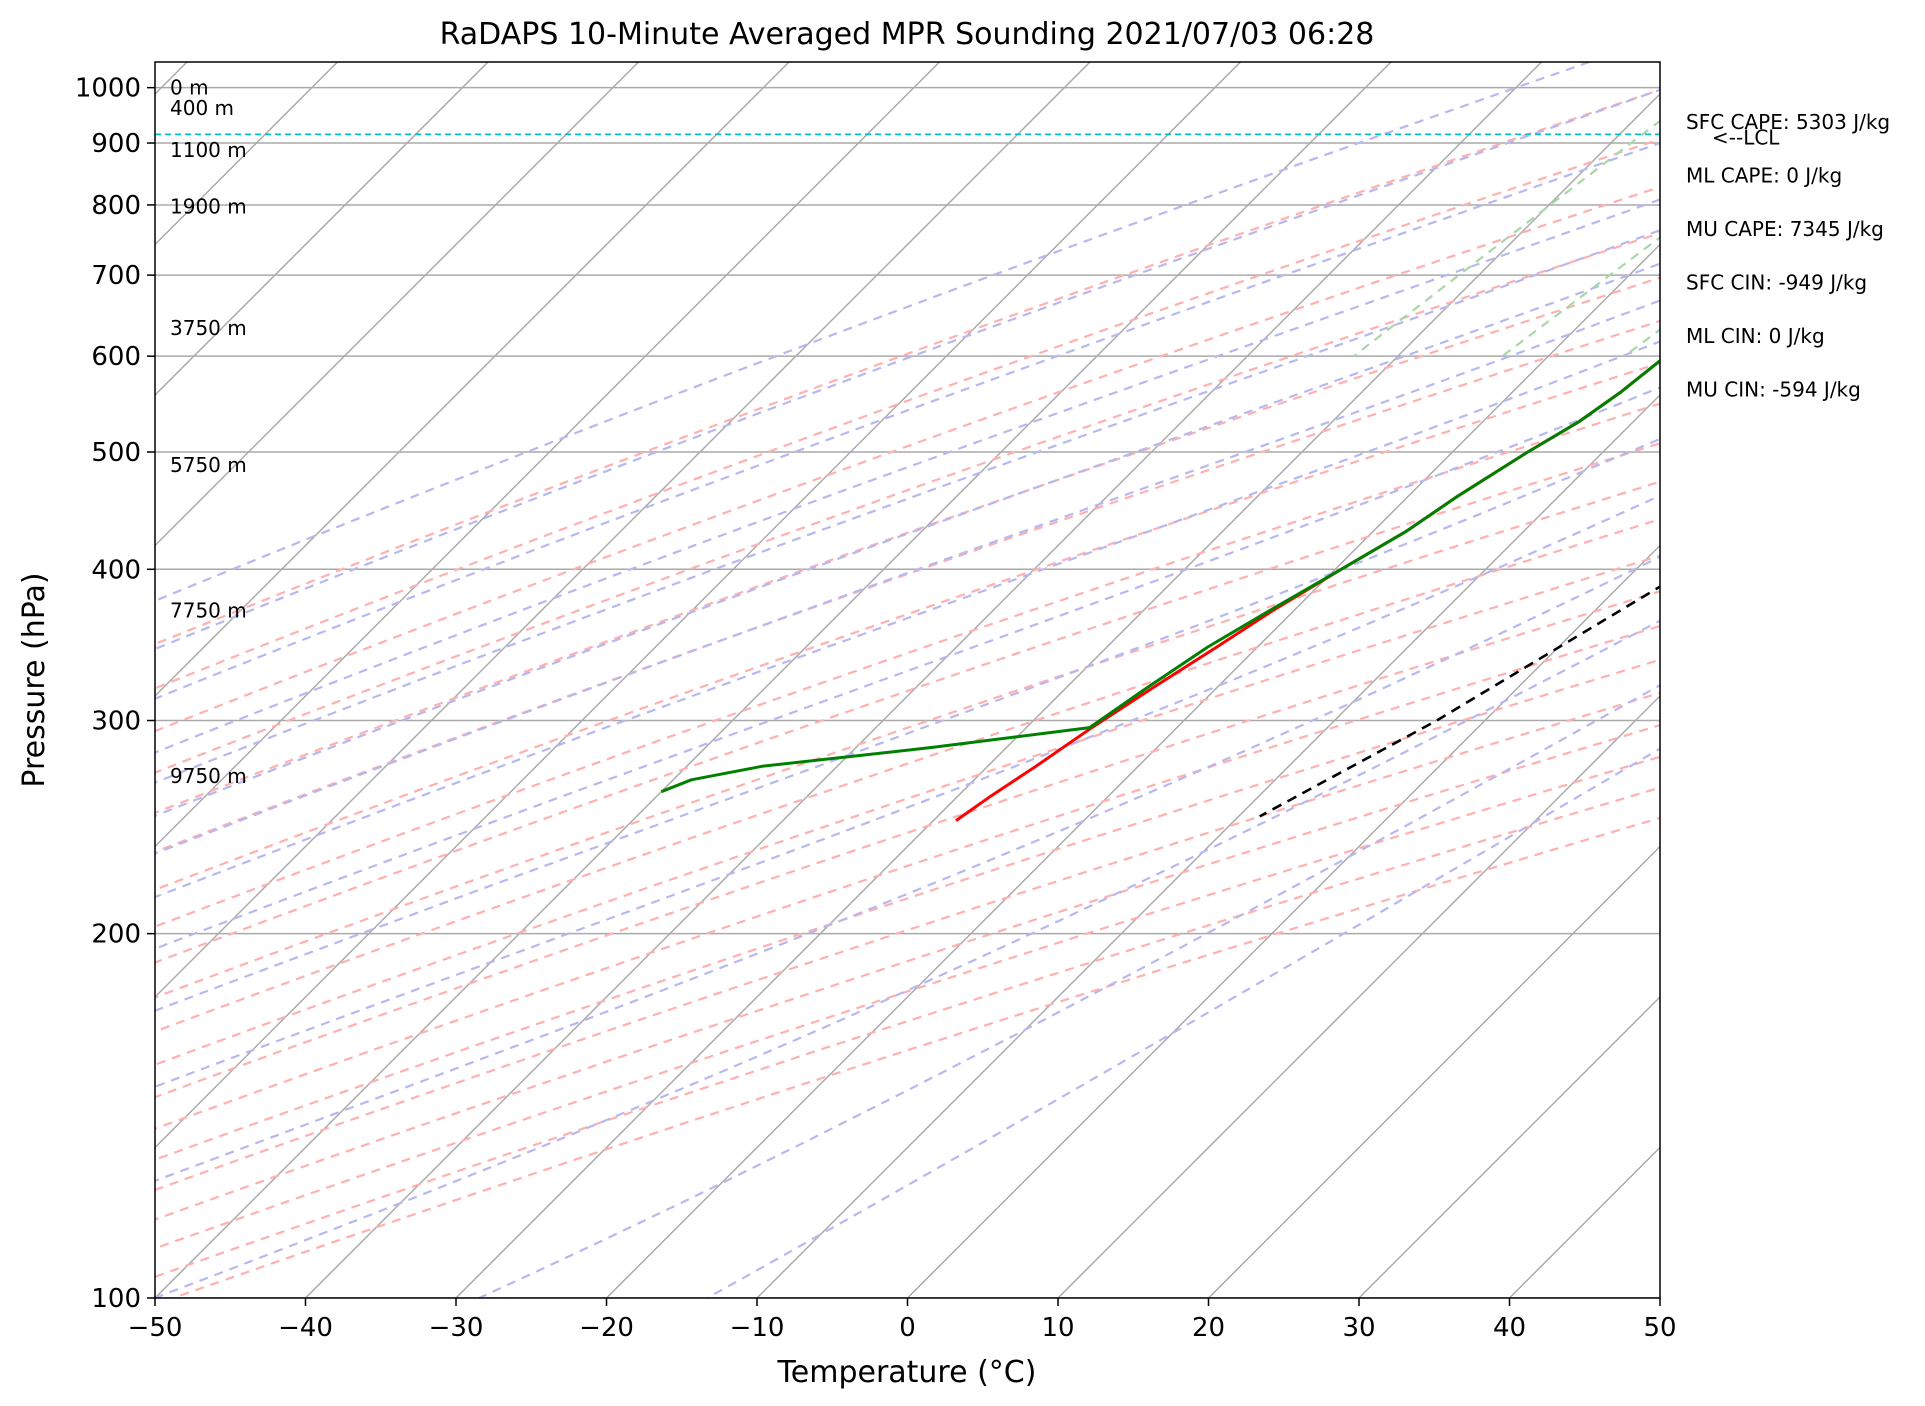 This screenshot has width=1925, height=1406. I want to click on height-label: 3750 m, so click(208, 328).